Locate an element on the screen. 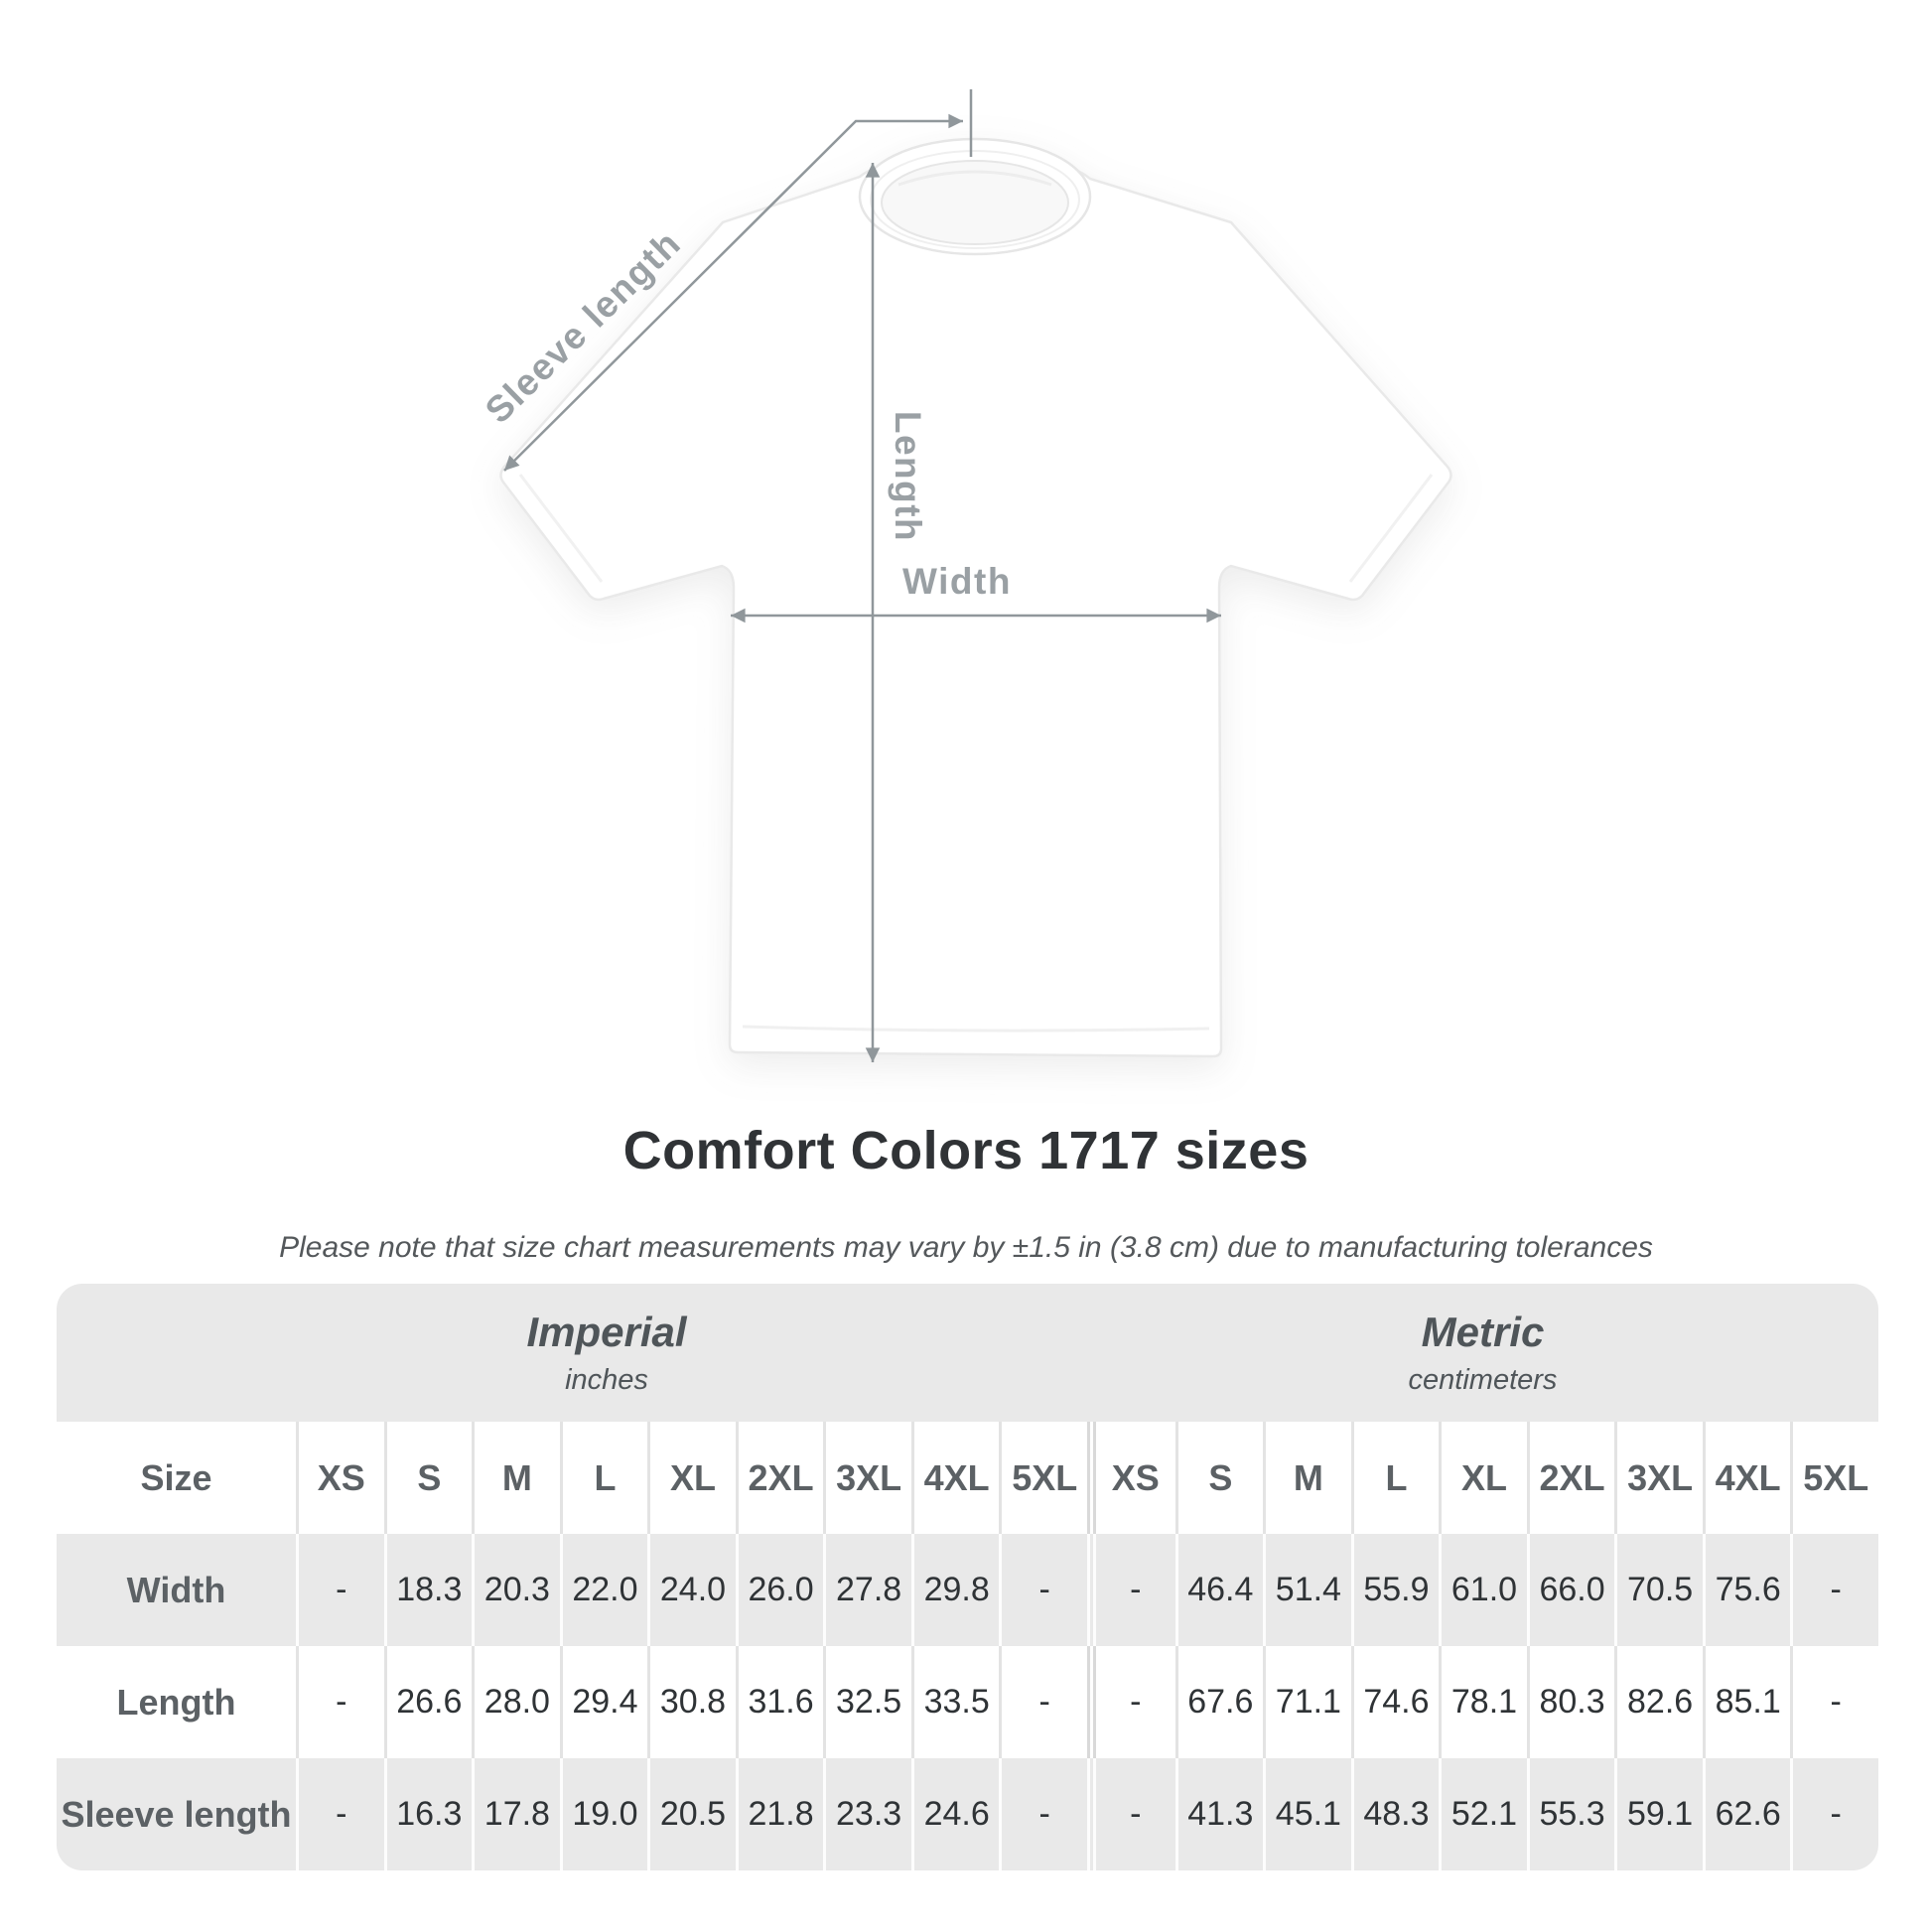 This screenshot has height=1932, width=1932. measurement-value-cell: 24.6 is located at coordinates (955, 1814).